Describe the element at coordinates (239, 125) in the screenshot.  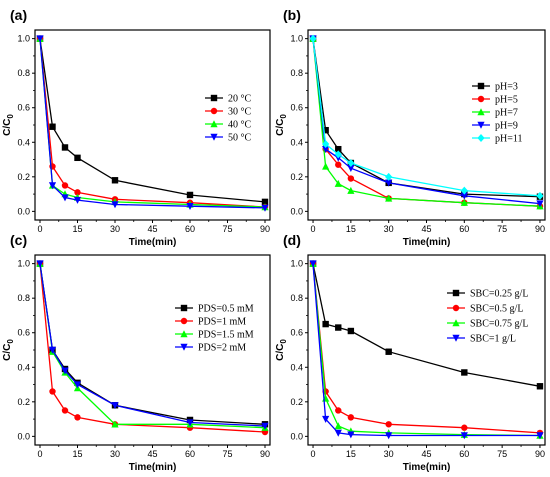
I see `legend-label: 40 °C` at that location.